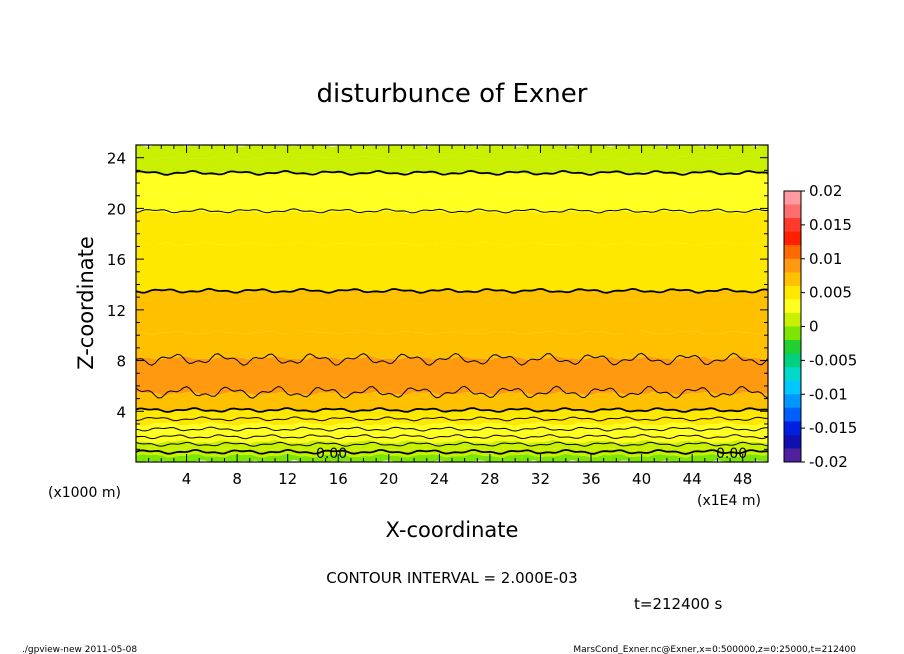  I want to click on colorbar-label: 0.005, so click(830, 293).